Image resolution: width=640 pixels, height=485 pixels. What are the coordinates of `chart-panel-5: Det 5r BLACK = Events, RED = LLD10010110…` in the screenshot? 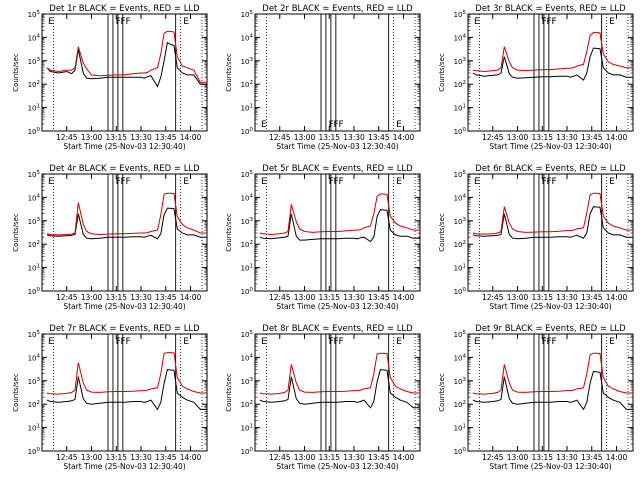 It's located at (323, 237).